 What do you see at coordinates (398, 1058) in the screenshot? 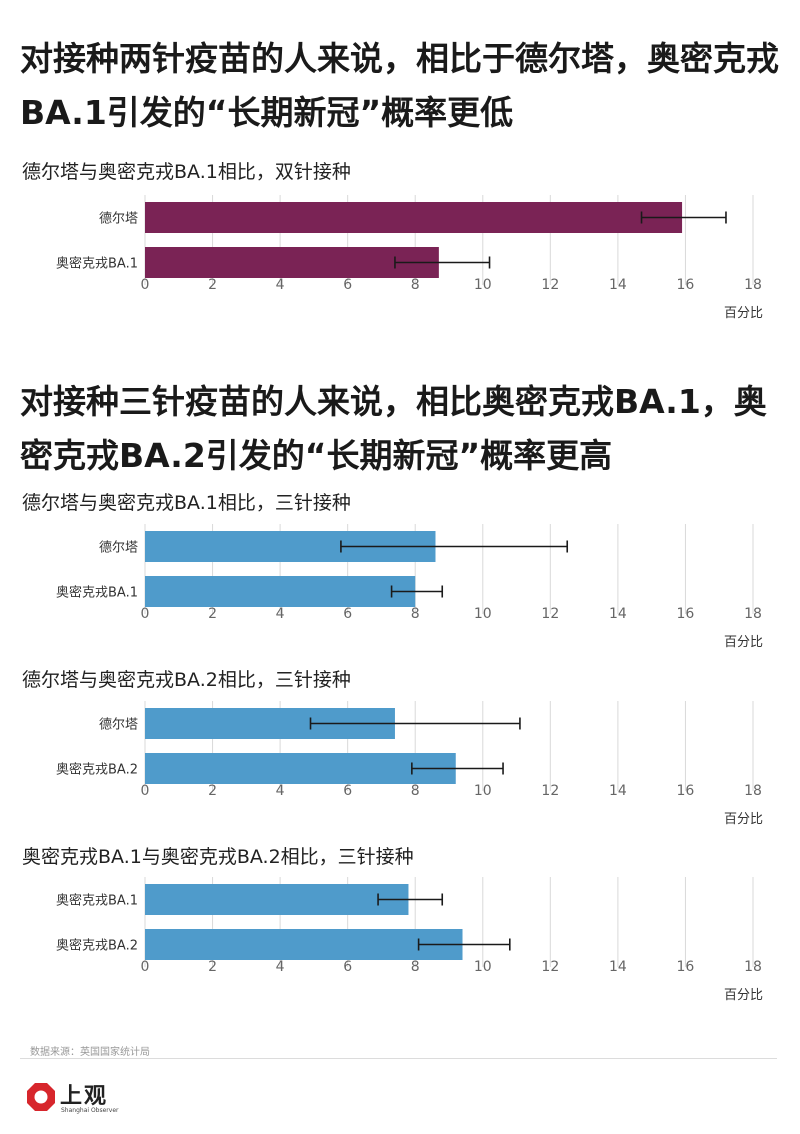
I see `footer-divider` at bounding box center [398, 1058].